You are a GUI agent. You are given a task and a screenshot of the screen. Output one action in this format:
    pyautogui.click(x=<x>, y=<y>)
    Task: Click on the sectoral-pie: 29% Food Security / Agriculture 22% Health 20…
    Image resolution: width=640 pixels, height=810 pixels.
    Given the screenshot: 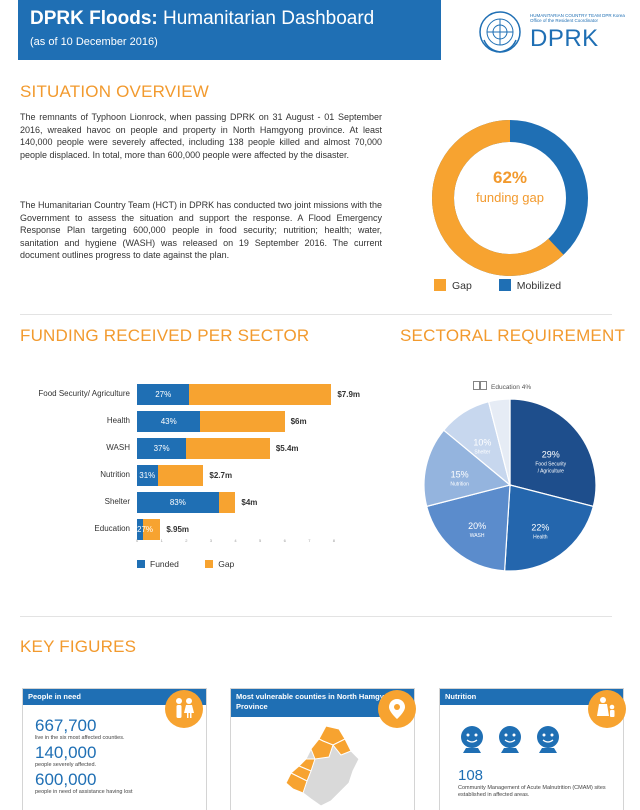 What is the action you would take?
    pyautogui.click(x=510, y=485)
    